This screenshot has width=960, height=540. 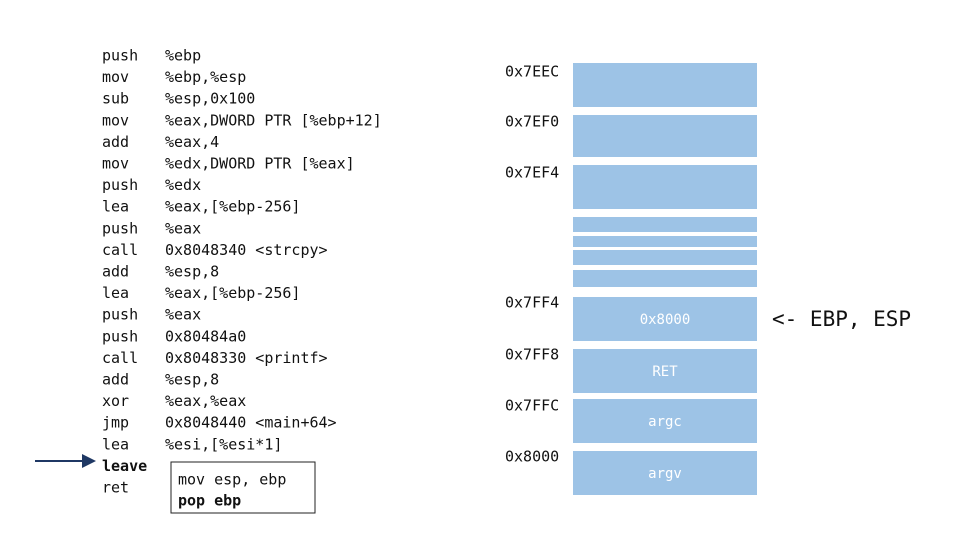 What do you see at coordinates (210, 99) in the screenshot?
I see `operand: %esp,0x100` at bounding box center [210, 99].